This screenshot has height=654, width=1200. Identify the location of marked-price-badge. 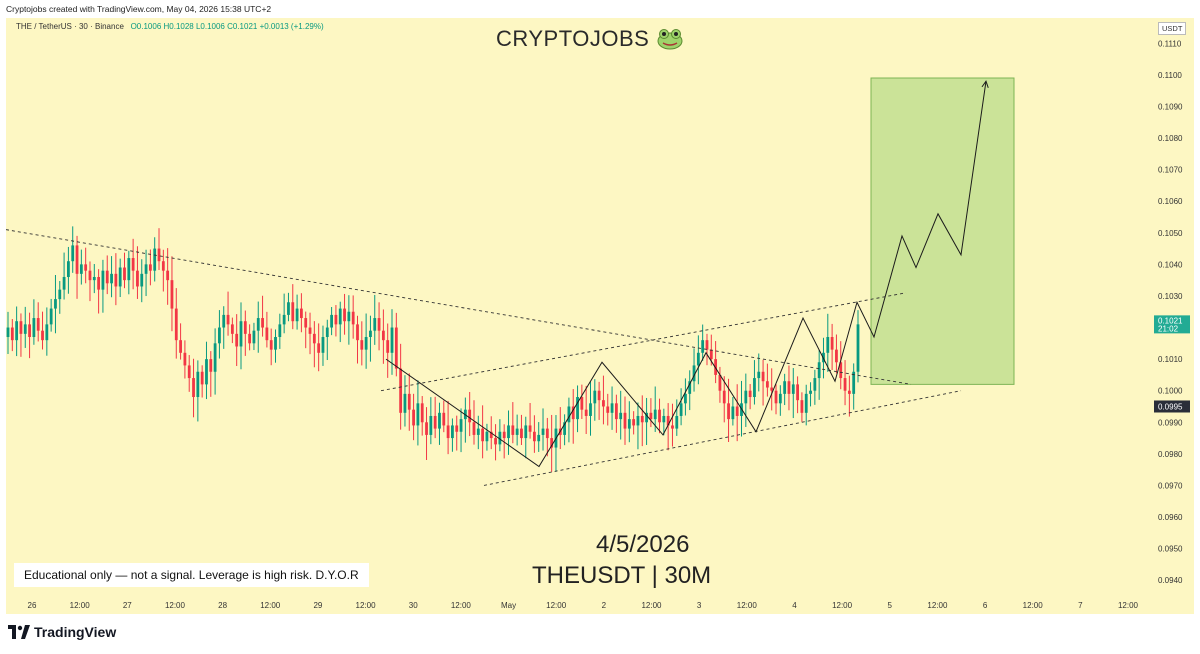
(1172, 406).